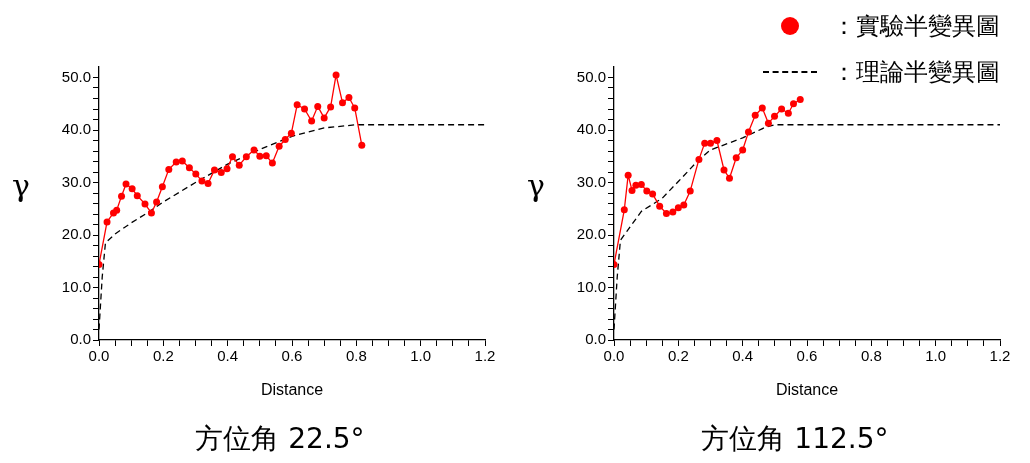 This screenshot has width=1030, height=463. Describe the element at coordinates (916, 72) in the screenshot. I see `legend-label: ：理論半變異圖` at that location.